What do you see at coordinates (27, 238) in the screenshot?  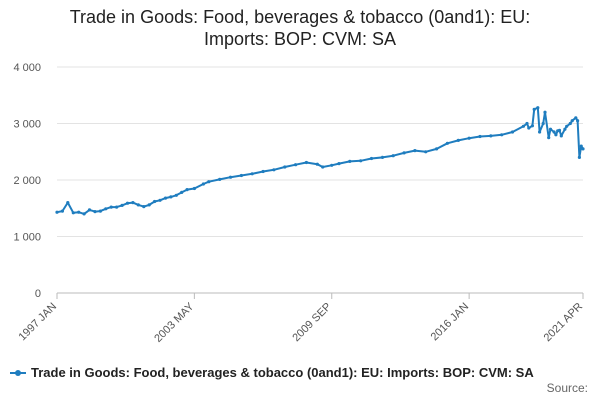 I see `y-tick-label: 1 000` at bounding box center [27, 238].